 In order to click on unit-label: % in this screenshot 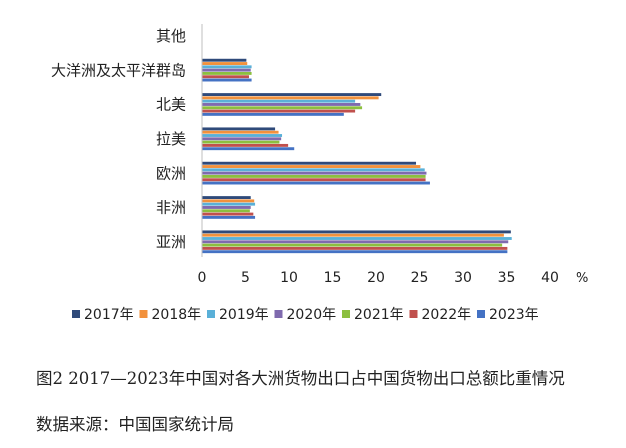, I will do `click(582, 278)`.